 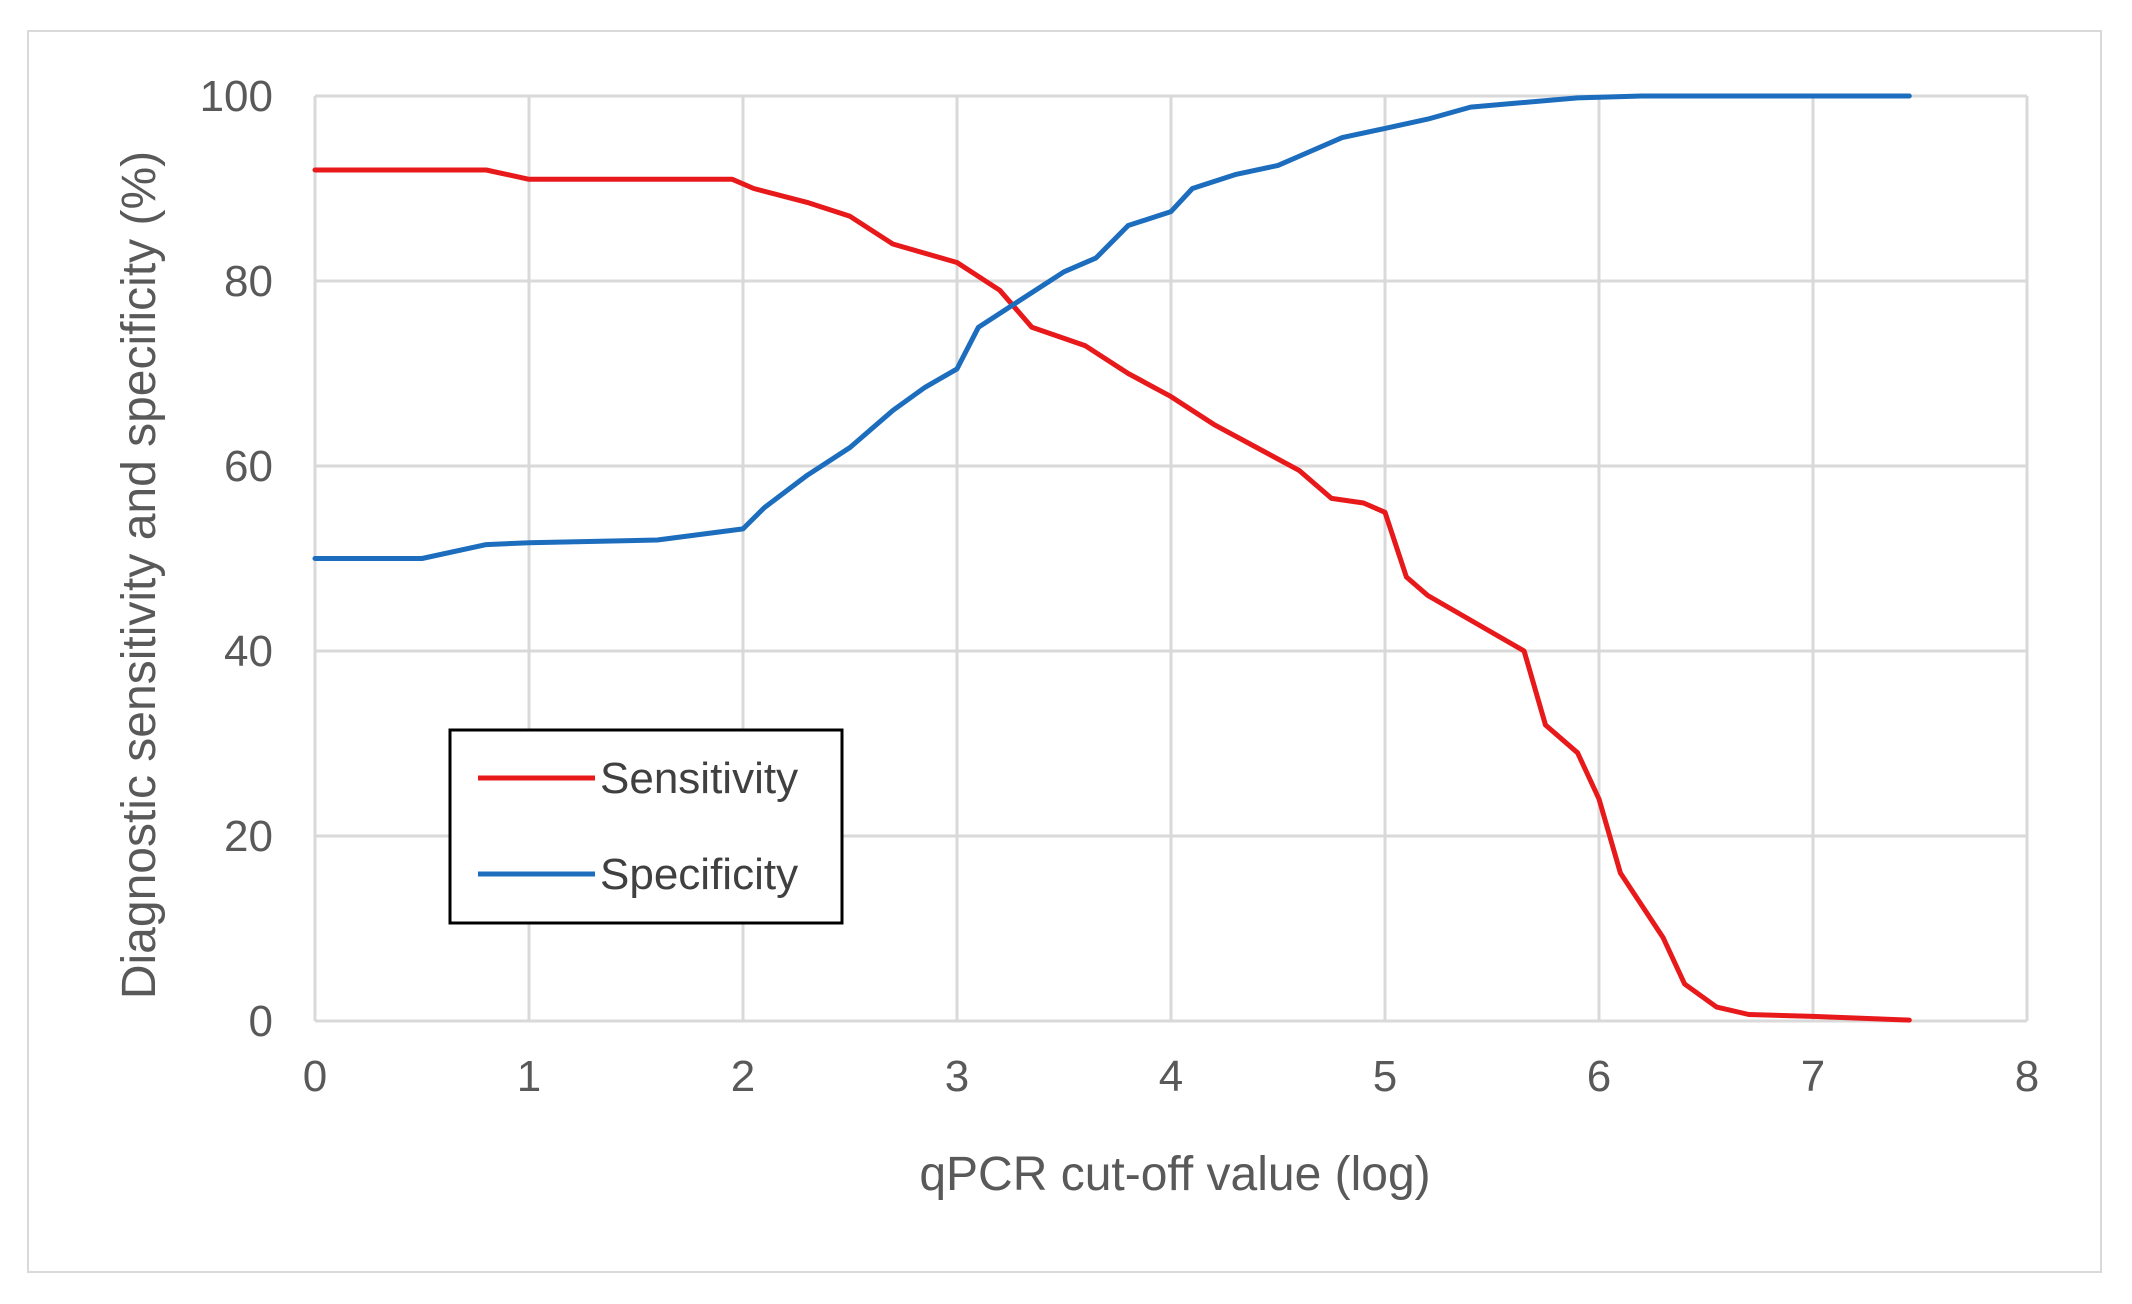 What do you see at coordinates (957, 1076) in the screenshot?
I see `x-tick-label: 3` at bounding box center [957, 1076].